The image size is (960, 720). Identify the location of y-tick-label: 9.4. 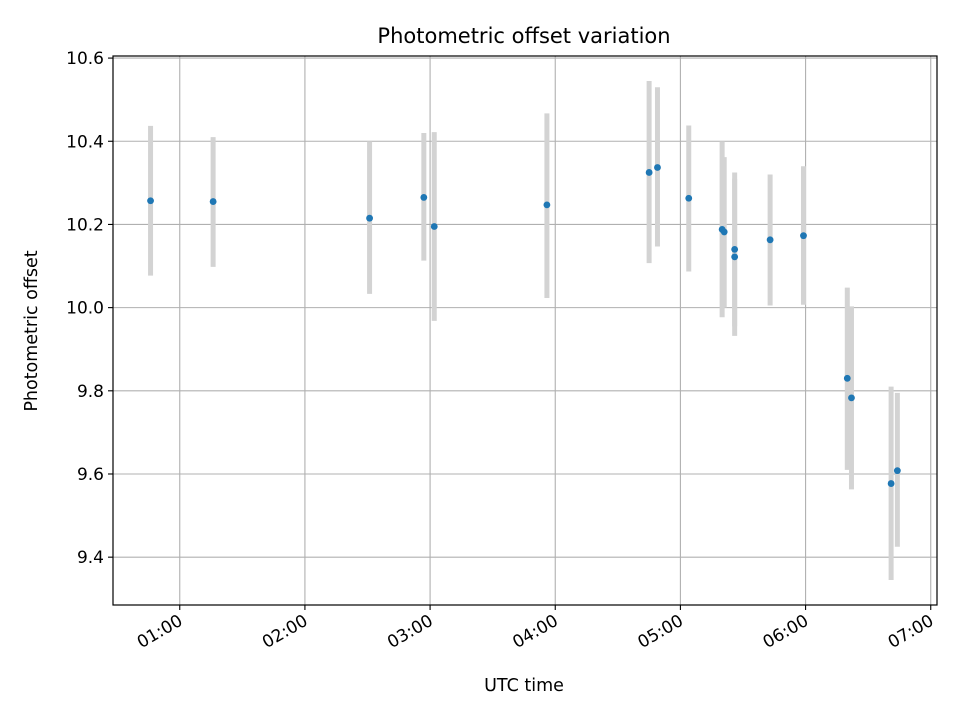
(90, 558).